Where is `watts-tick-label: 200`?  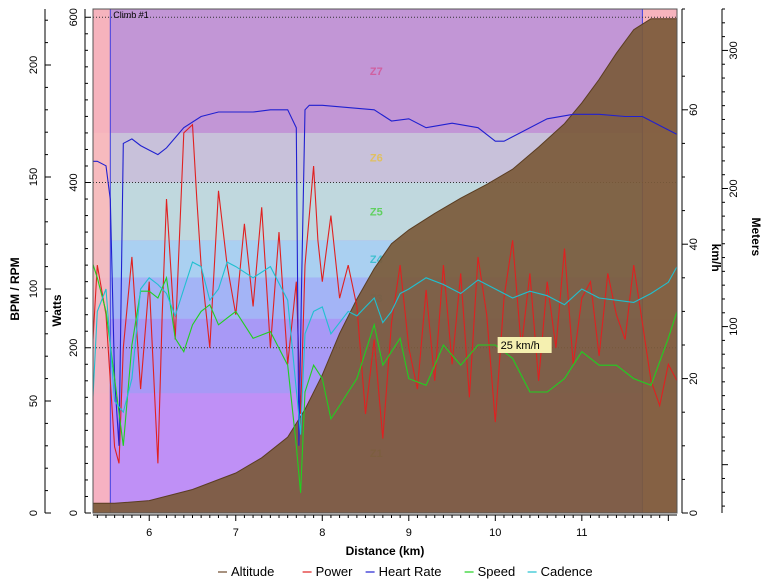
watts-tick-label: 200 is located at coordinates (74, 348).